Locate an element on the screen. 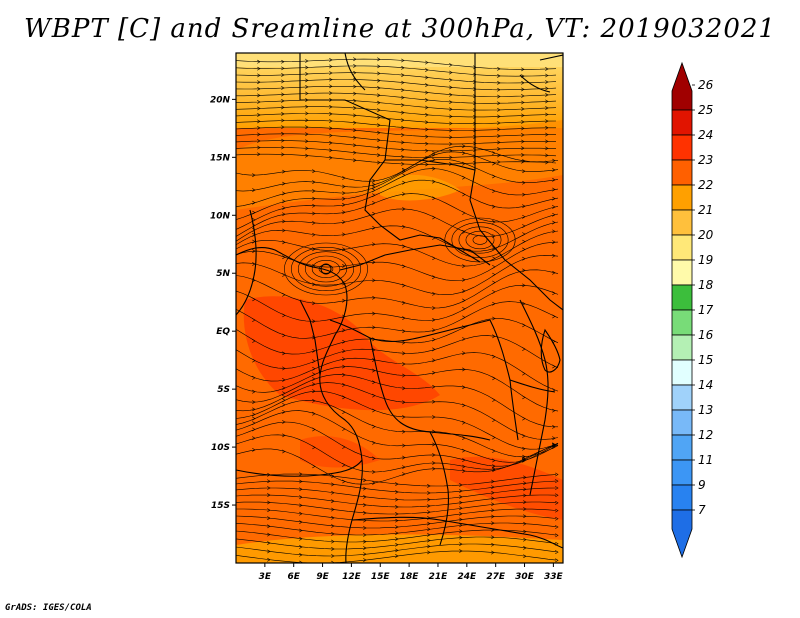  lat-tick-label: 5S is located at coordinates (223, 390).